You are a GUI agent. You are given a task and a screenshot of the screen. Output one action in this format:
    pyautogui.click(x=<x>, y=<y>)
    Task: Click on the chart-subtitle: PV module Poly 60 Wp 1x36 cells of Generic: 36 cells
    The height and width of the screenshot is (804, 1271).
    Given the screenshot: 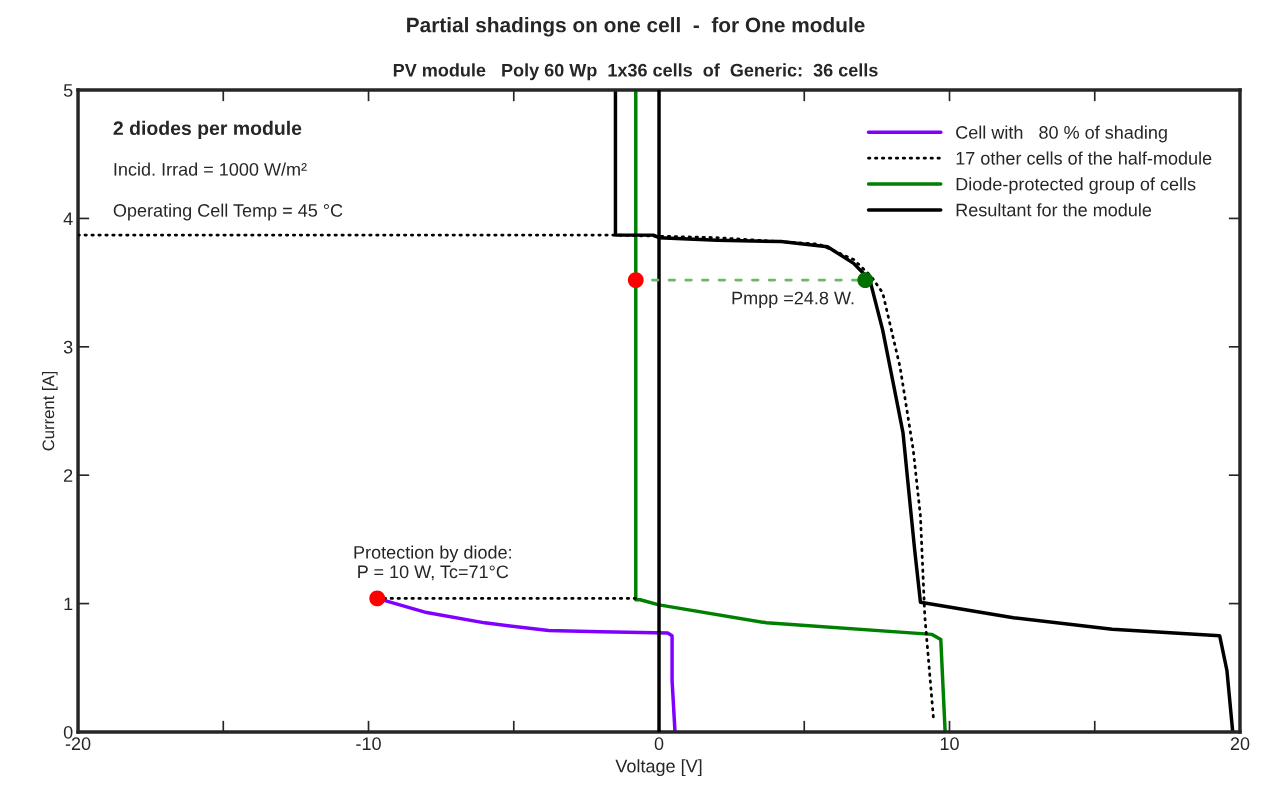 What is the action you would take?
    pyautogui.click(x=635, y=72)
    